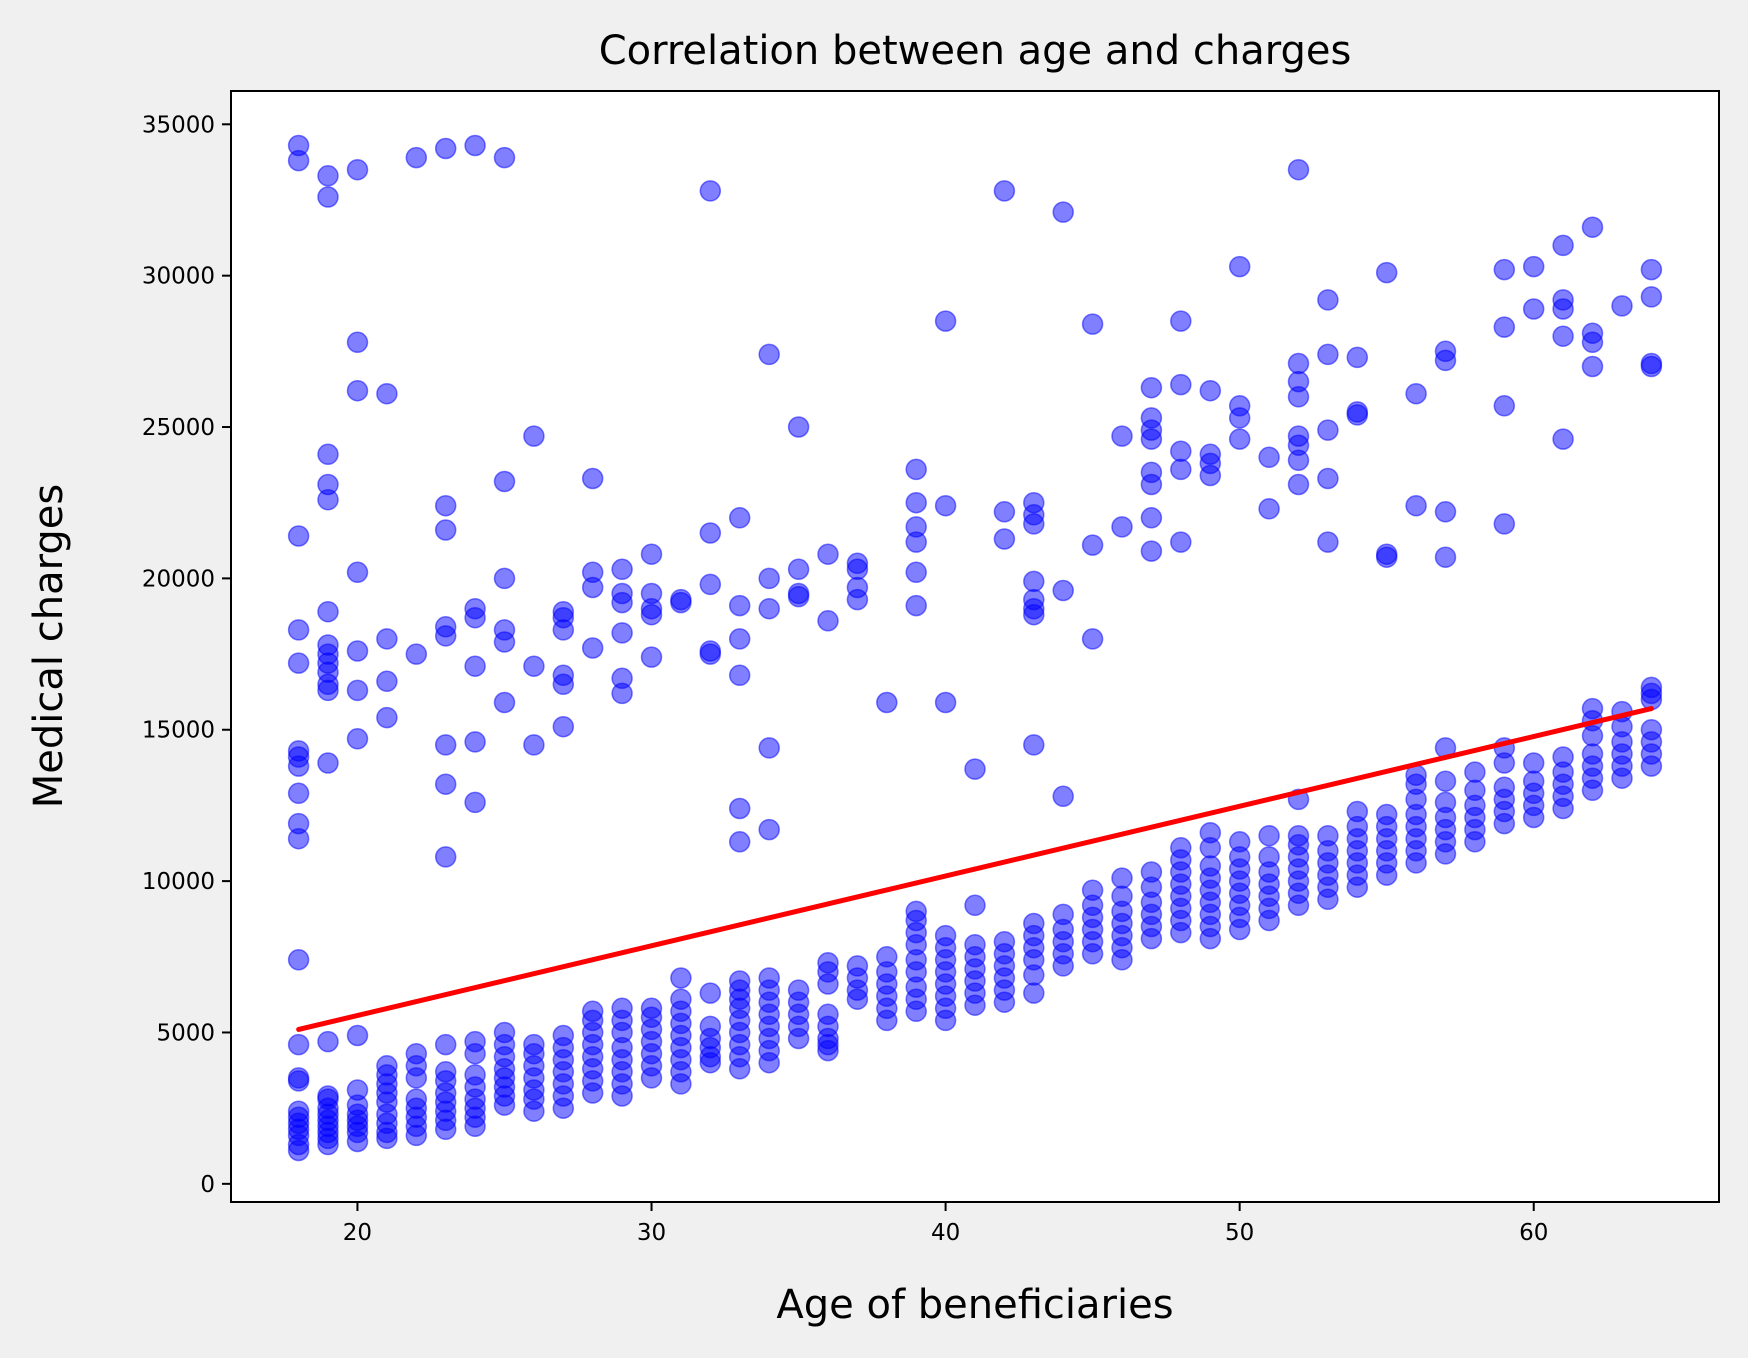  What do you see at coordinates (178, 277) in the screenshot?
I see `y-tick-label: 30000` at bounding box center [178, 277].